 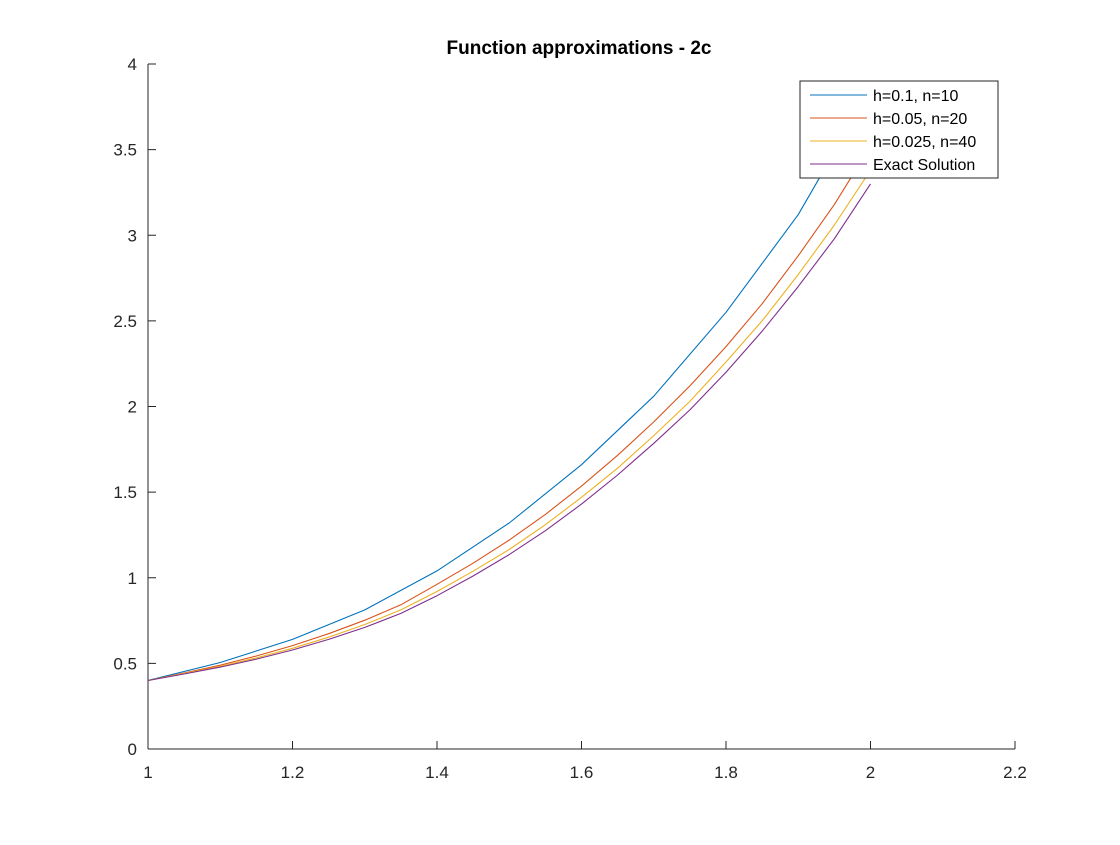 I want to click on legend-label: h=0.025, n=40, so click(x=924, y=142).